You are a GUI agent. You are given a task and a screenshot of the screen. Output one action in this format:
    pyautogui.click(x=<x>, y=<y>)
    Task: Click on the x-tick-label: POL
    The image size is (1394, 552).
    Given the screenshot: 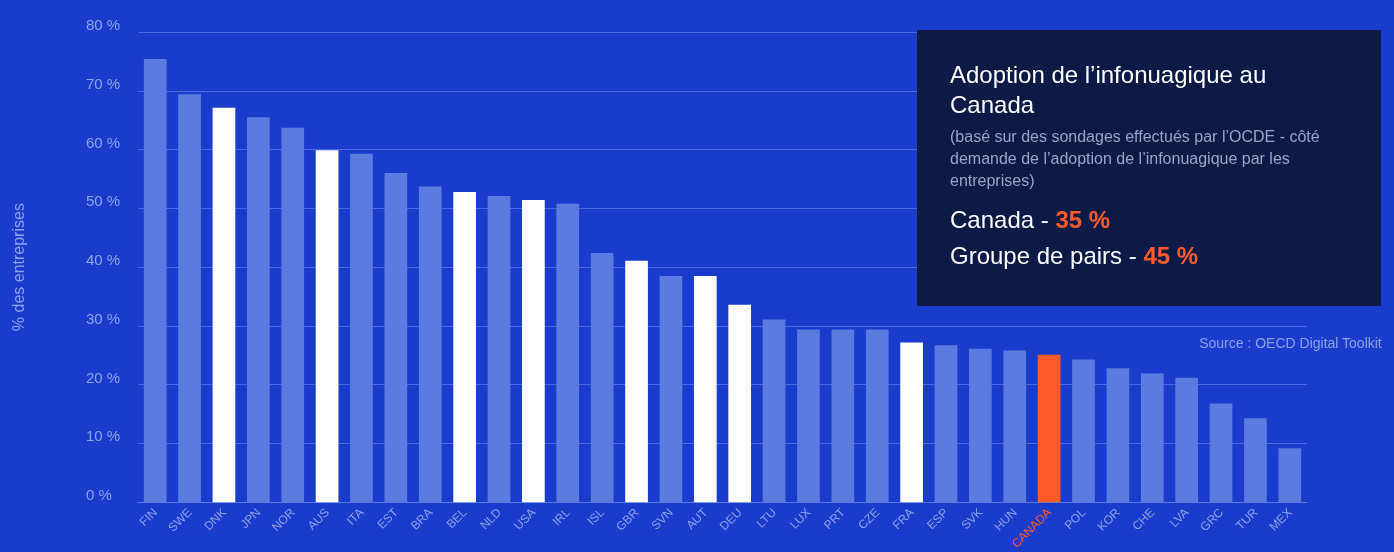 What is the action you would take?
    pyautogui.click(x=1075, y=519)
    